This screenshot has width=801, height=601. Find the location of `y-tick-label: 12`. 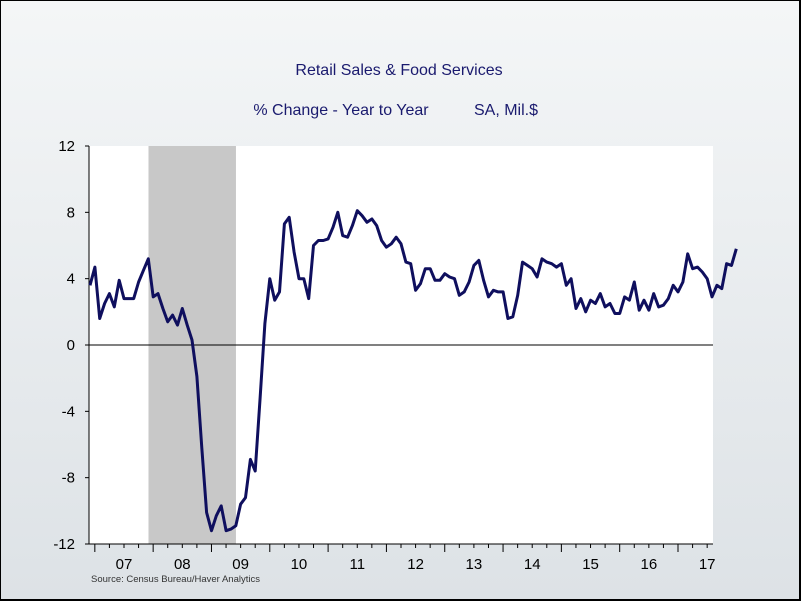

y-tick-label: 12 is located at coordinates (66, 146).